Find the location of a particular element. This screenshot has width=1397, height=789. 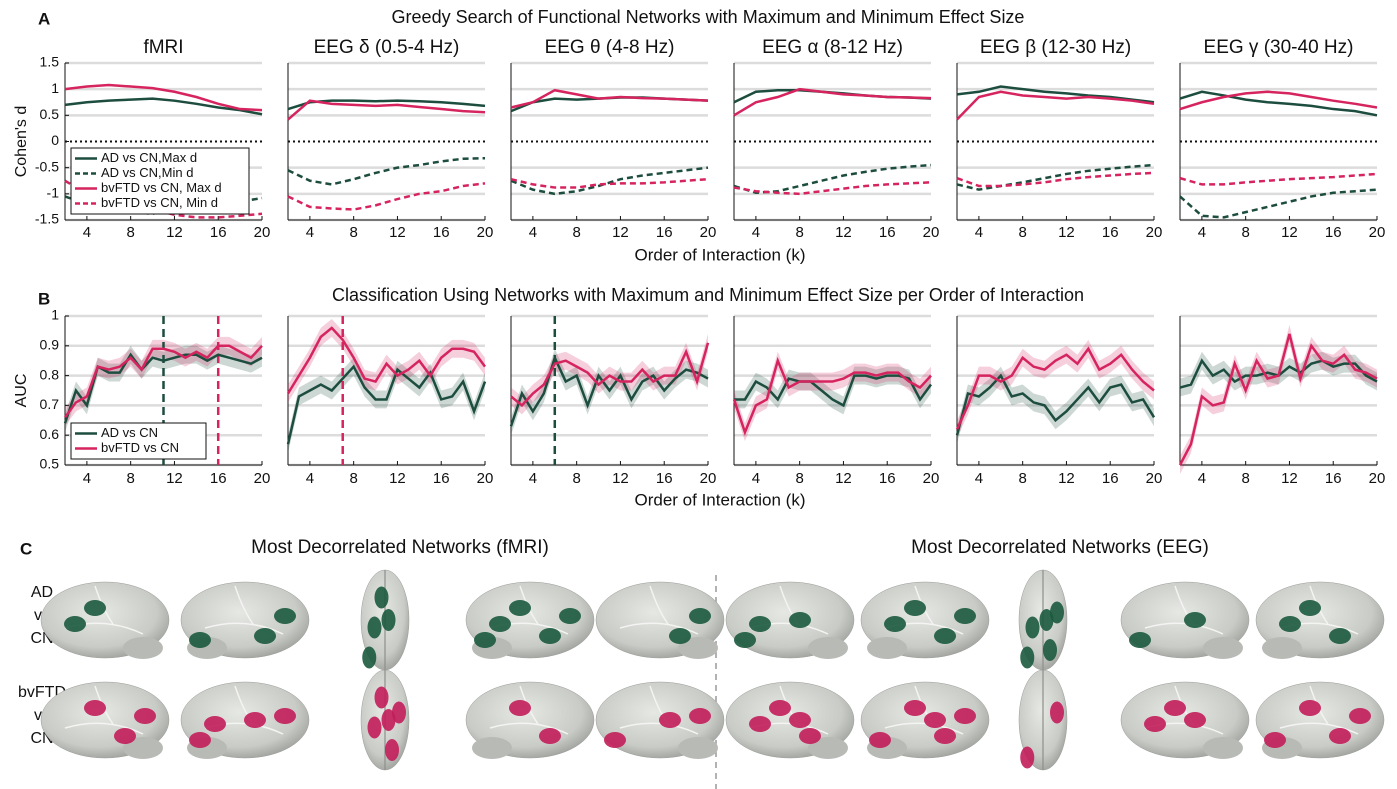

y-axis-label: Cohen's d is located at coordinates (21, 142).